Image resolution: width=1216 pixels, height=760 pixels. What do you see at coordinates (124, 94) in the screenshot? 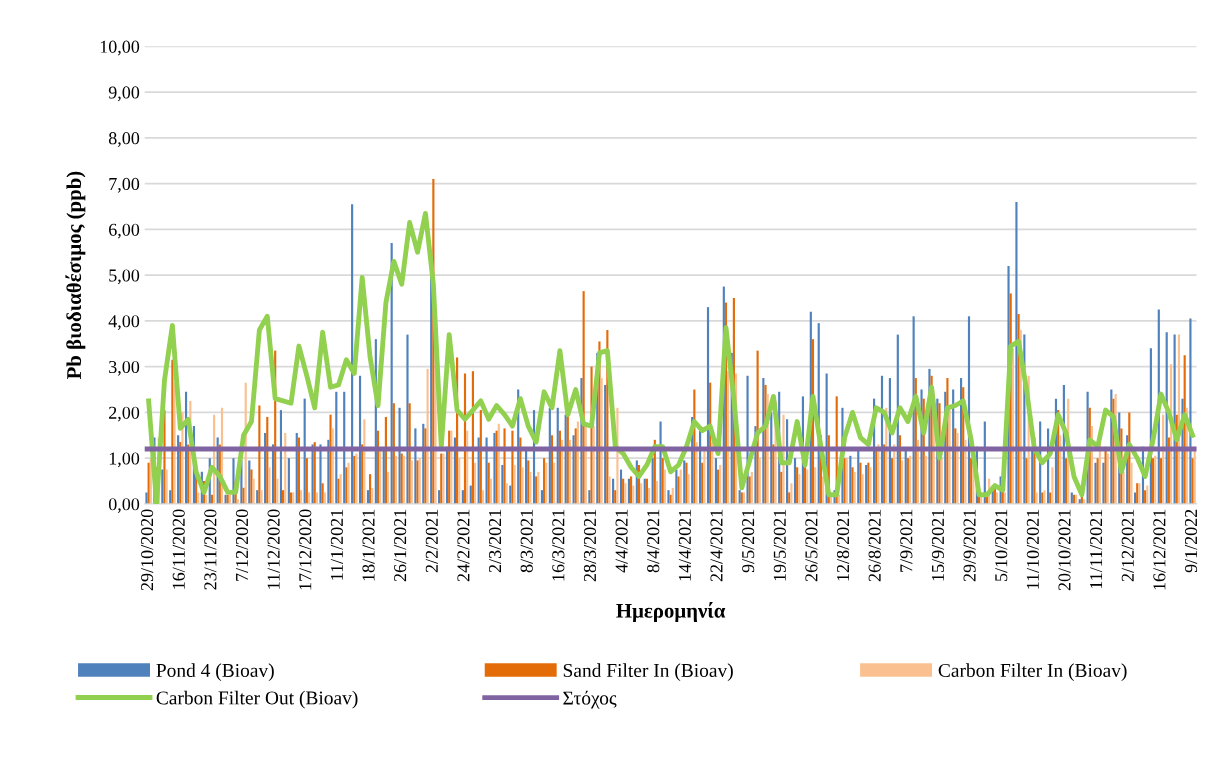
I see `y-tick-label: 9,00` at bounding box center [124, 94].